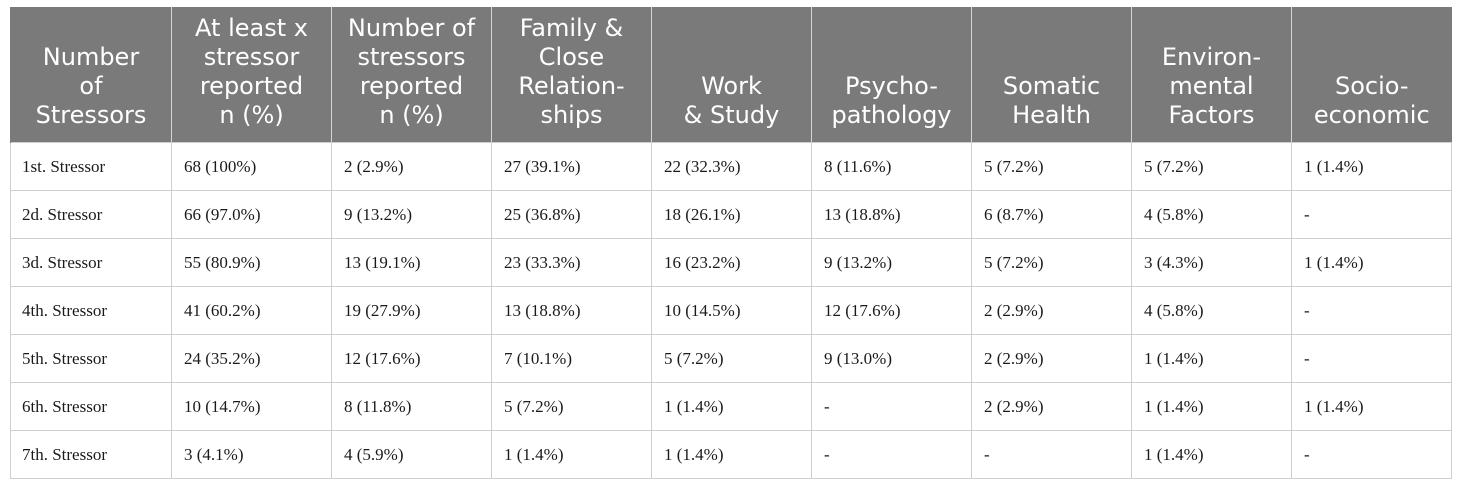 The image size is (1460, 492). Describe the element at coordinates (251, 454) in the screenshot. I see `table-cell: 3 (4.1%)` at that location.